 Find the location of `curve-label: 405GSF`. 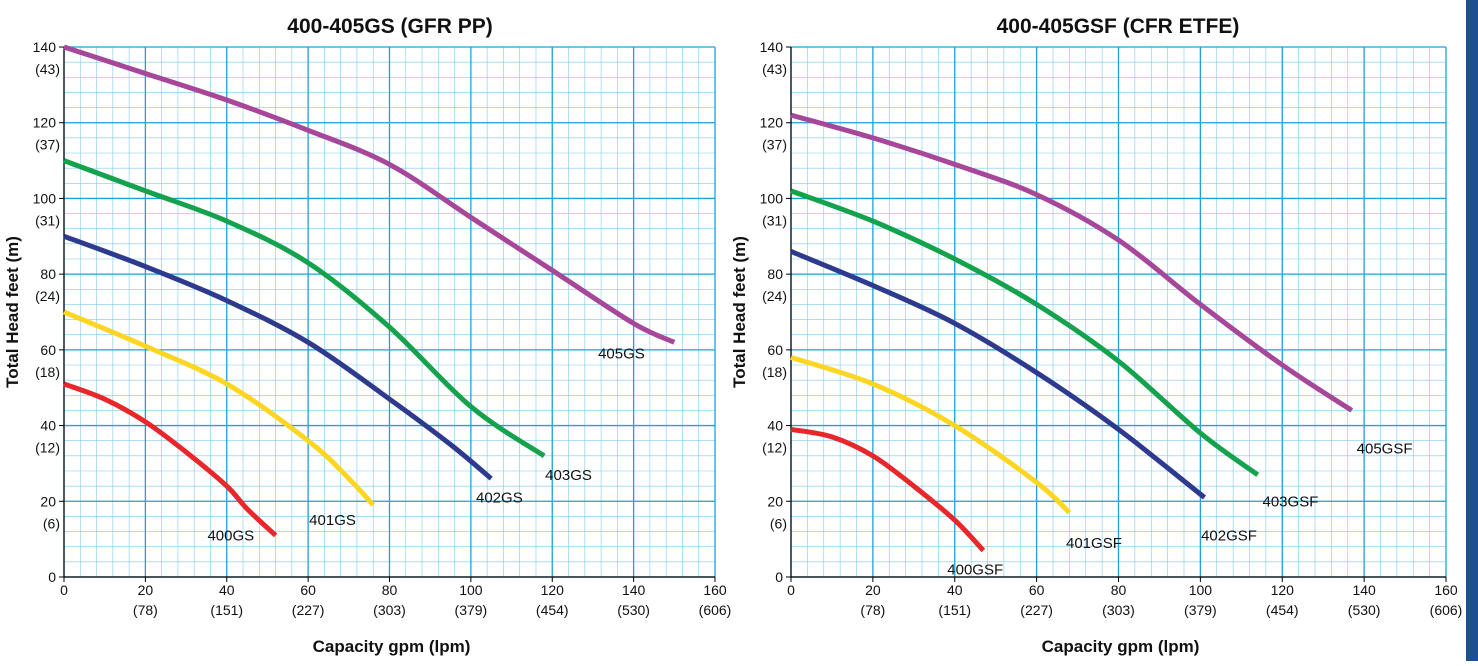

curve-label: 405GSF is located at coordinates (1385, 448).